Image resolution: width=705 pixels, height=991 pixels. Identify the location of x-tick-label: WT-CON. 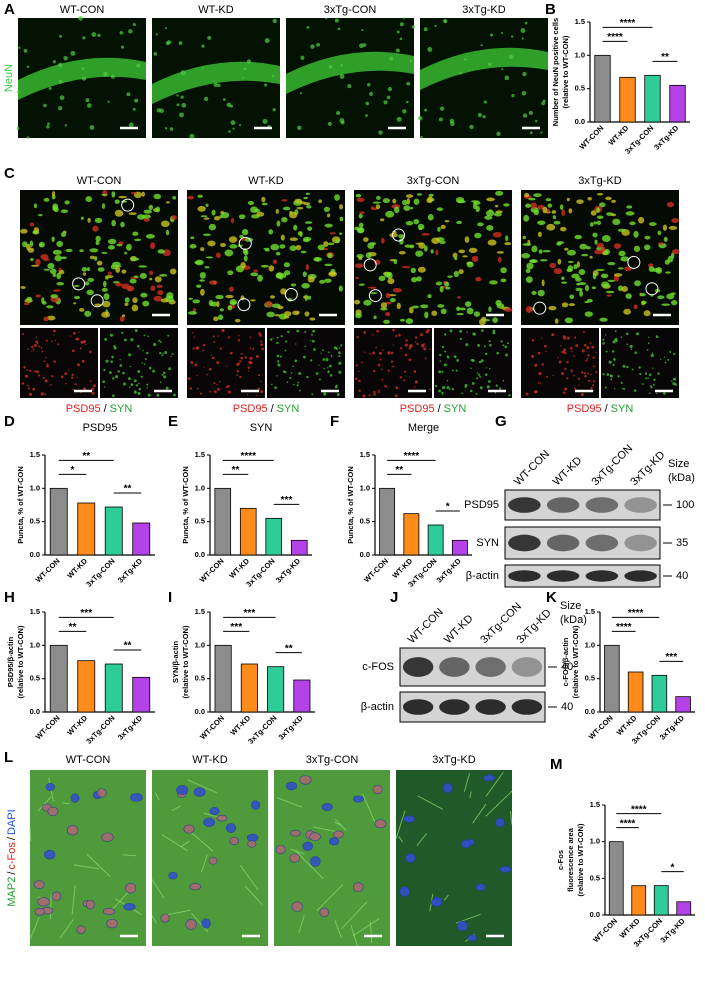
(48, 727).